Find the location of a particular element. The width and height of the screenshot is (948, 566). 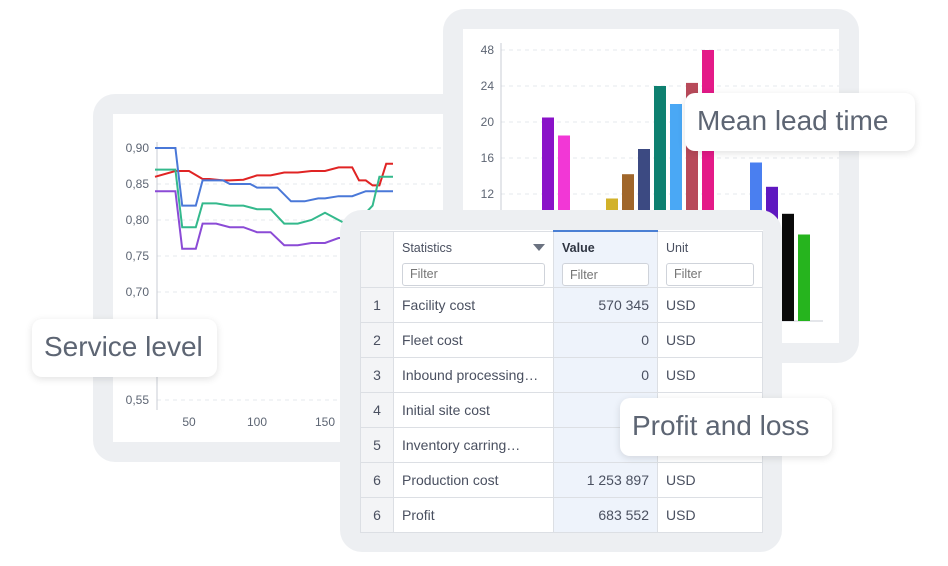

table-row: 3 Inbound processing… 0 USD is located at coordinates (561, 374).